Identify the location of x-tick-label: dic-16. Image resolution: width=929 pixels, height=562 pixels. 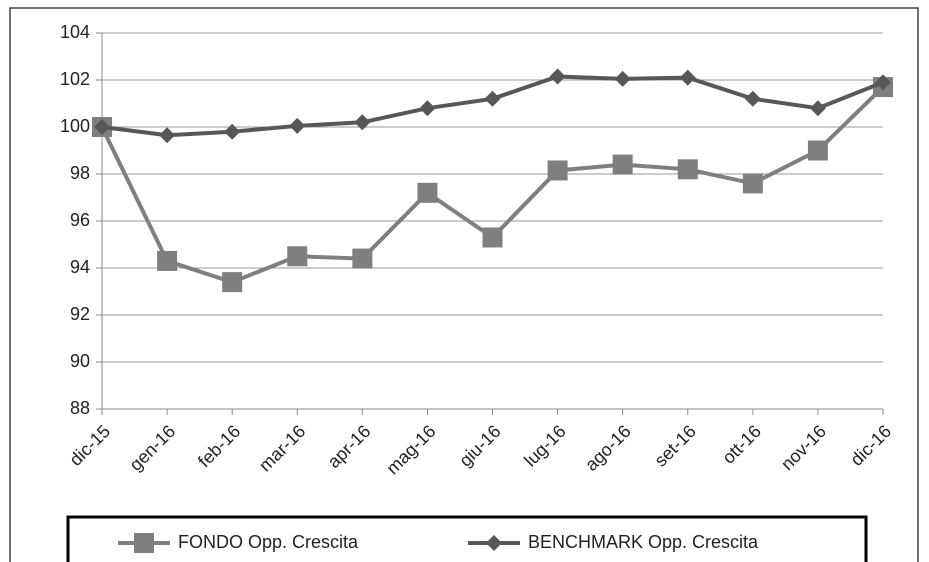
(870, 445).